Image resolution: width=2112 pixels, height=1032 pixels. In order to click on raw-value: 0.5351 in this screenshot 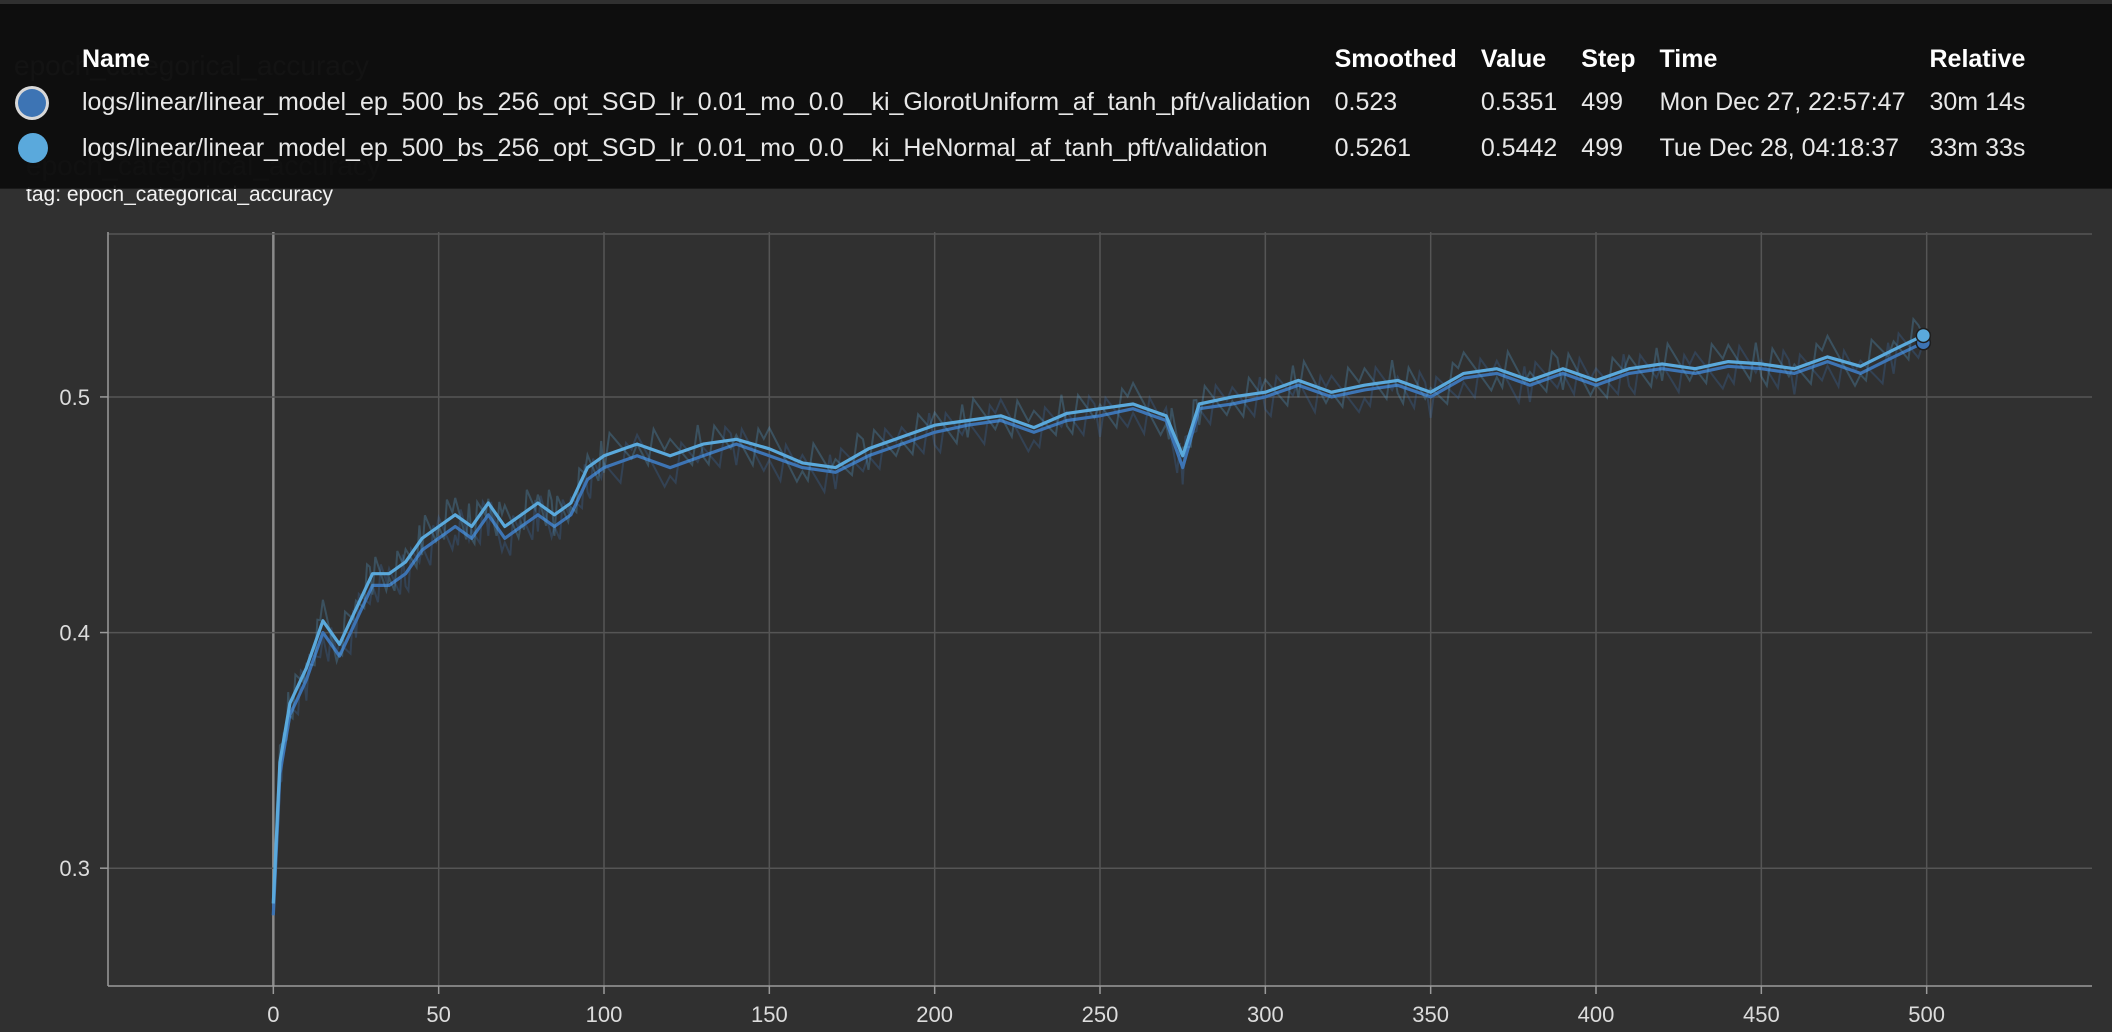, I will do `click(1519, 101)`.